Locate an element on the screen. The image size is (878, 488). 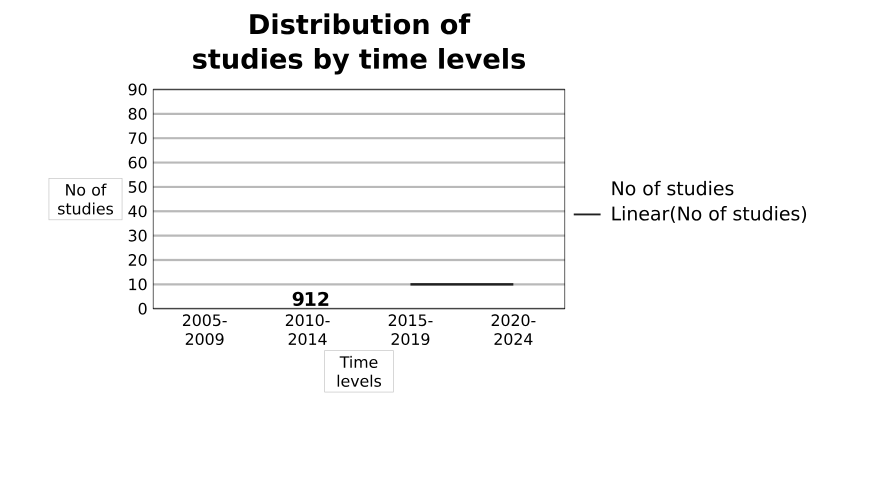
y-tick-label: 50 is located at coordinates (137, 187).